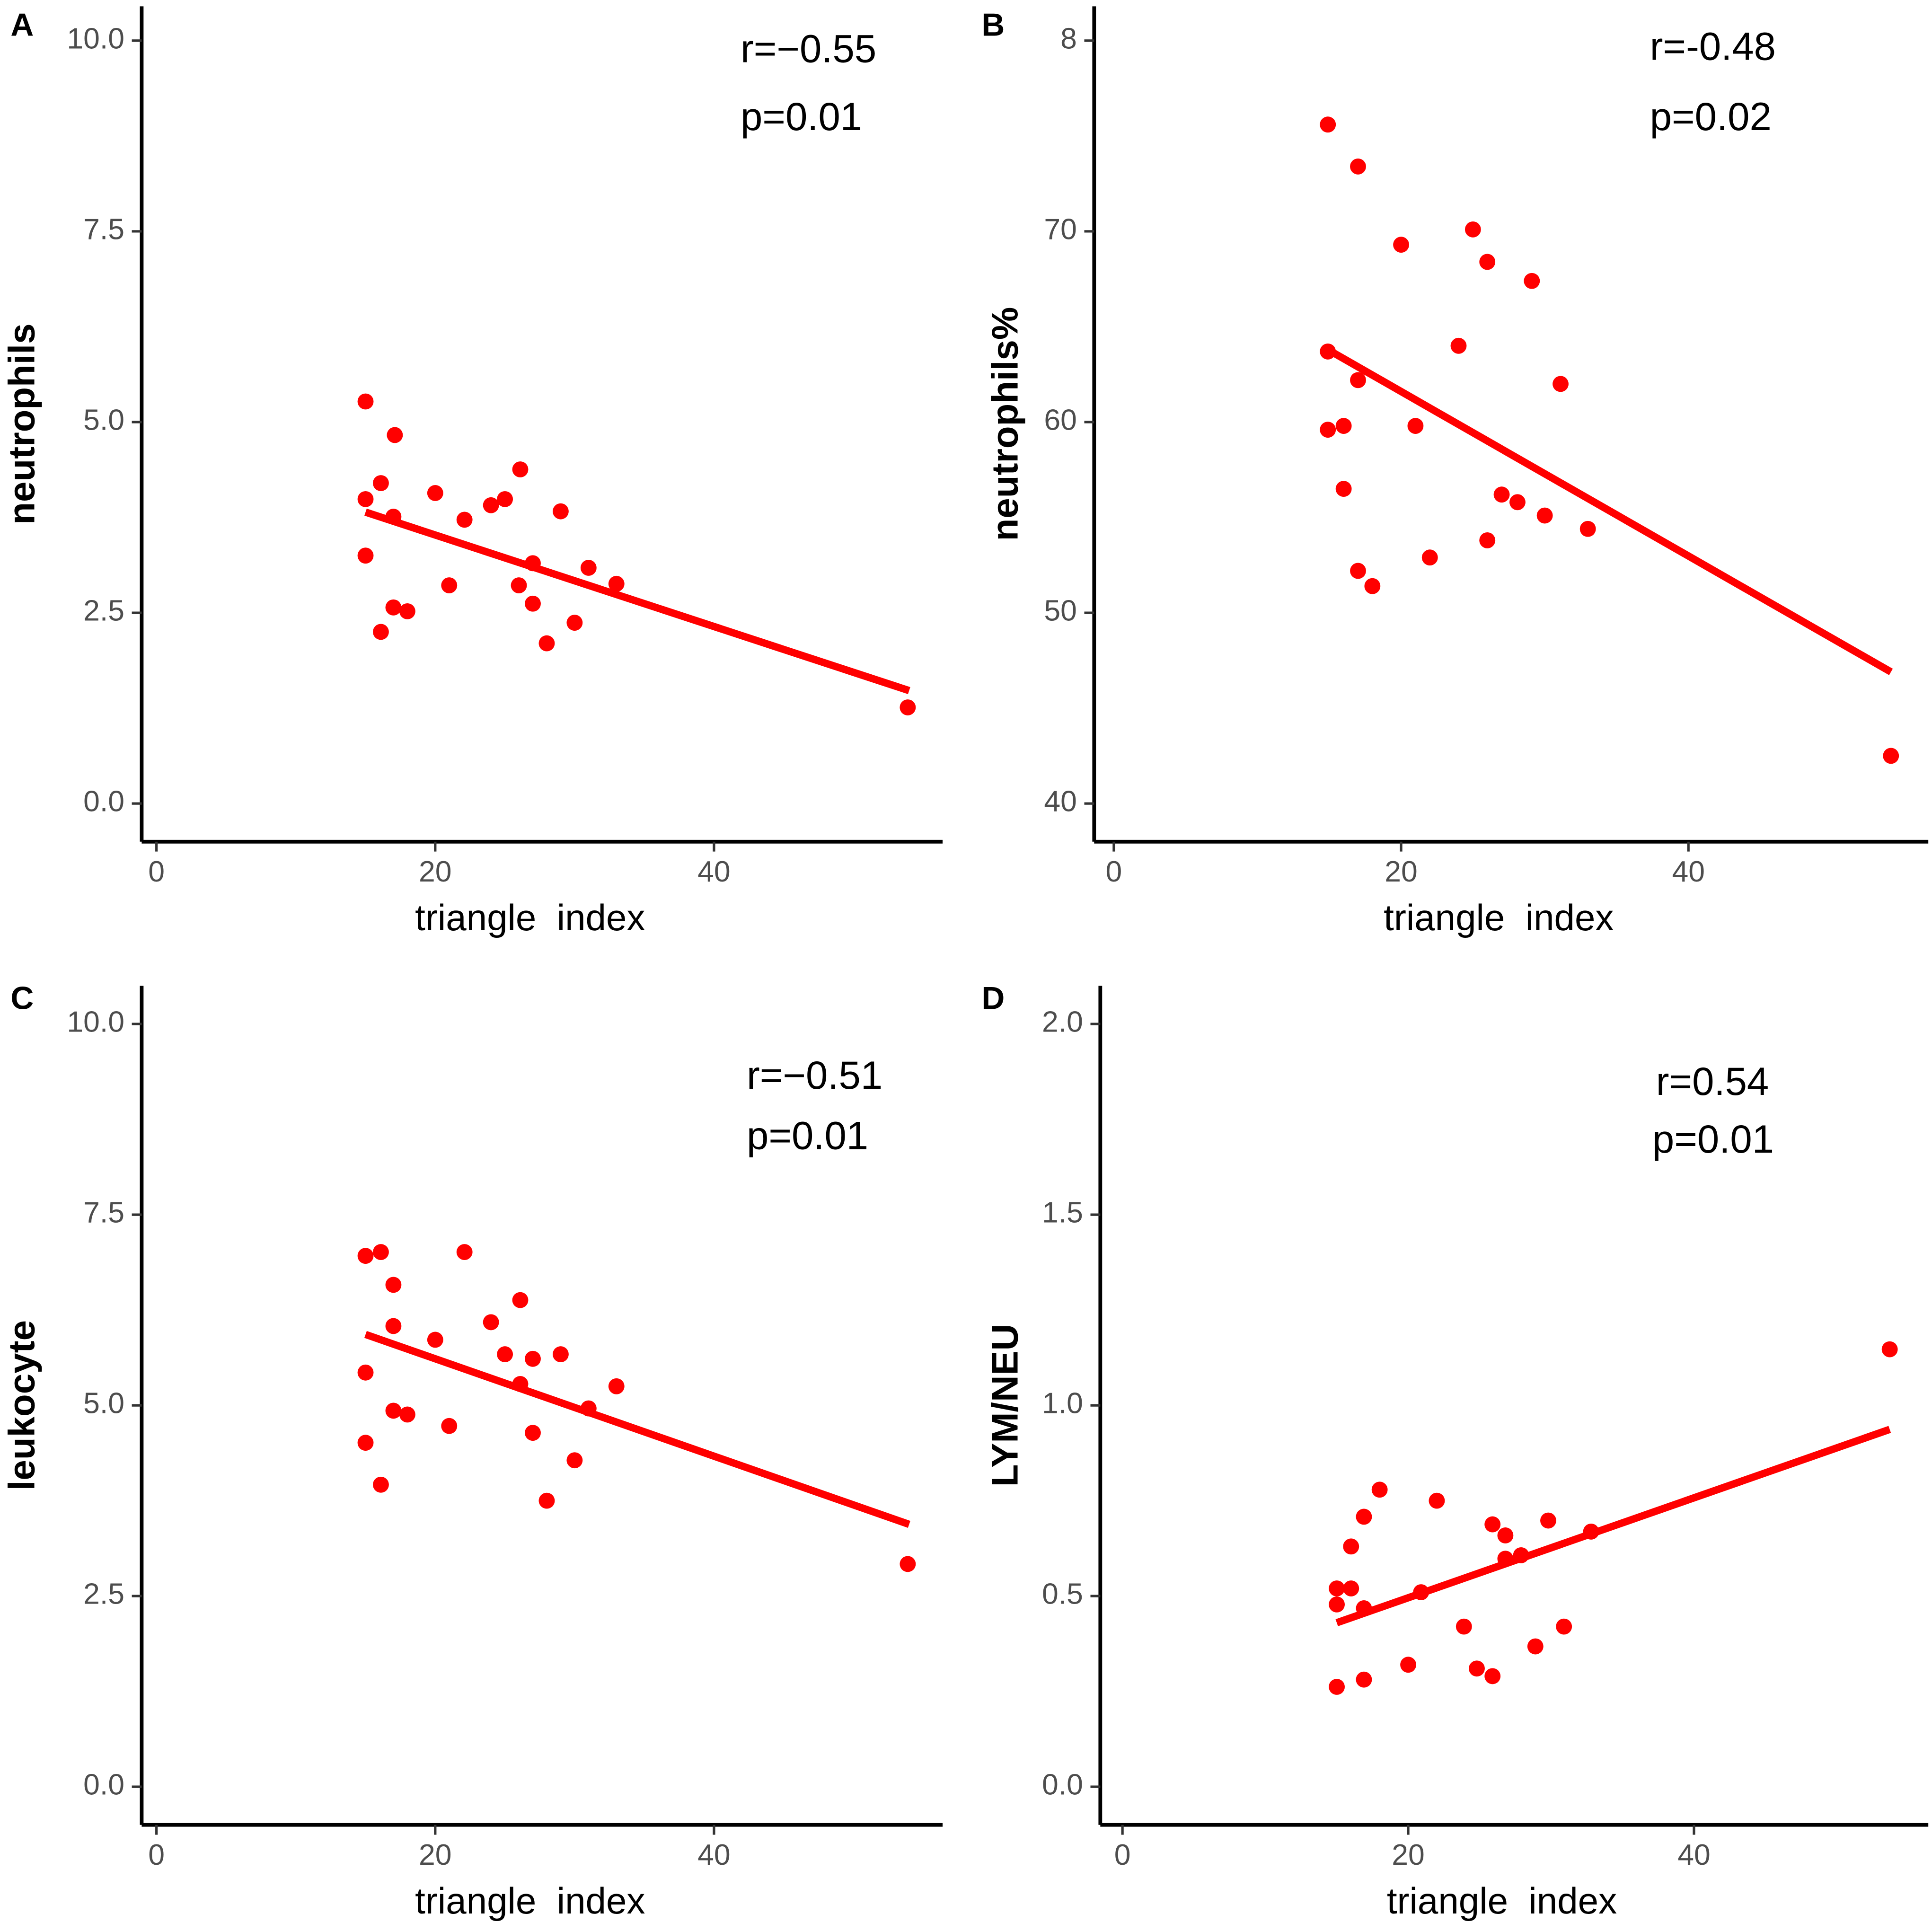 The height and width of the screenshot is (1931, 1932). What do you see at coordinates (1713, 46) in the screenshot?
I see `annotation: r=-0.48` at bounding box center [1713, 46].